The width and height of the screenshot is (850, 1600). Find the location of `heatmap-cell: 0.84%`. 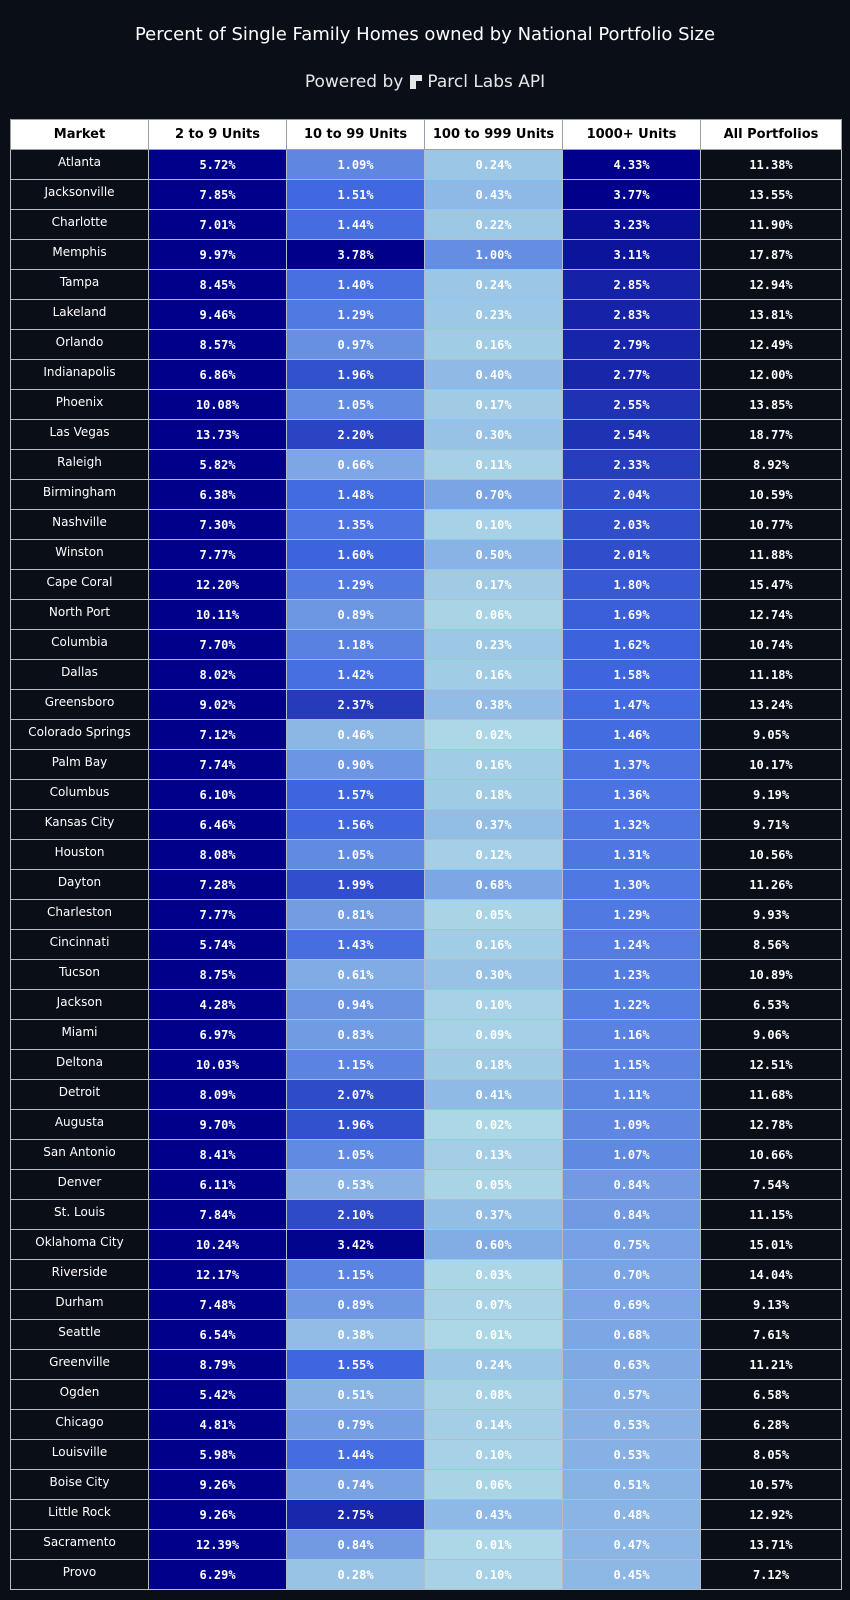

heatmap-cell: 0.84% is located at coordinates (632, 1215).